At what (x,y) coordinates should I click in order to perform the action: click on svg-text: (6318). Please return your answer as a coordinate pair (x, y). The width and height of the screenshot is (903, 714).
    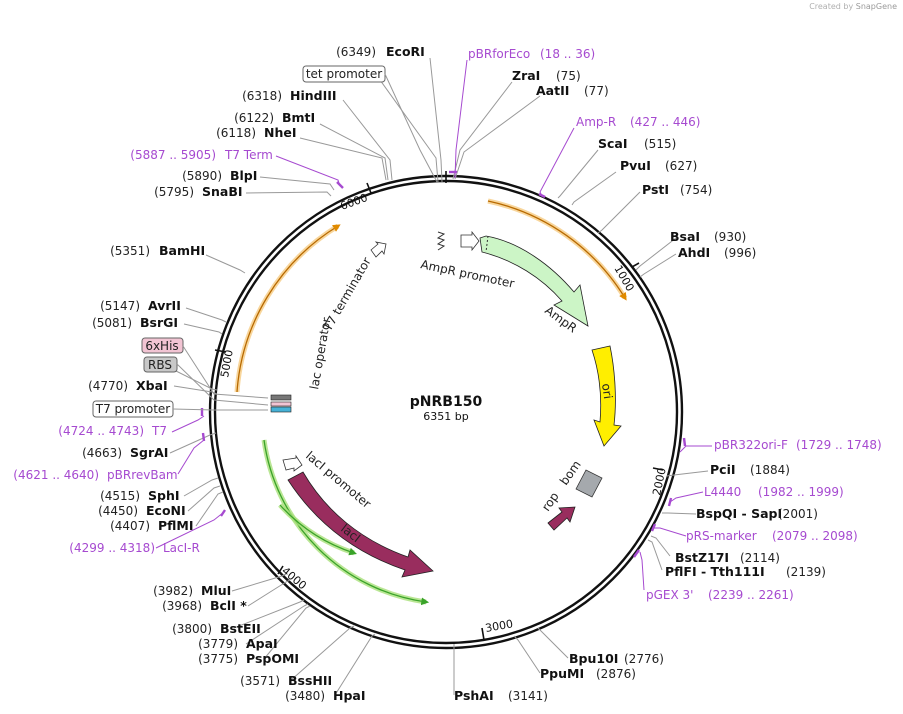
    Looking at the image, I should click on (262, 96).